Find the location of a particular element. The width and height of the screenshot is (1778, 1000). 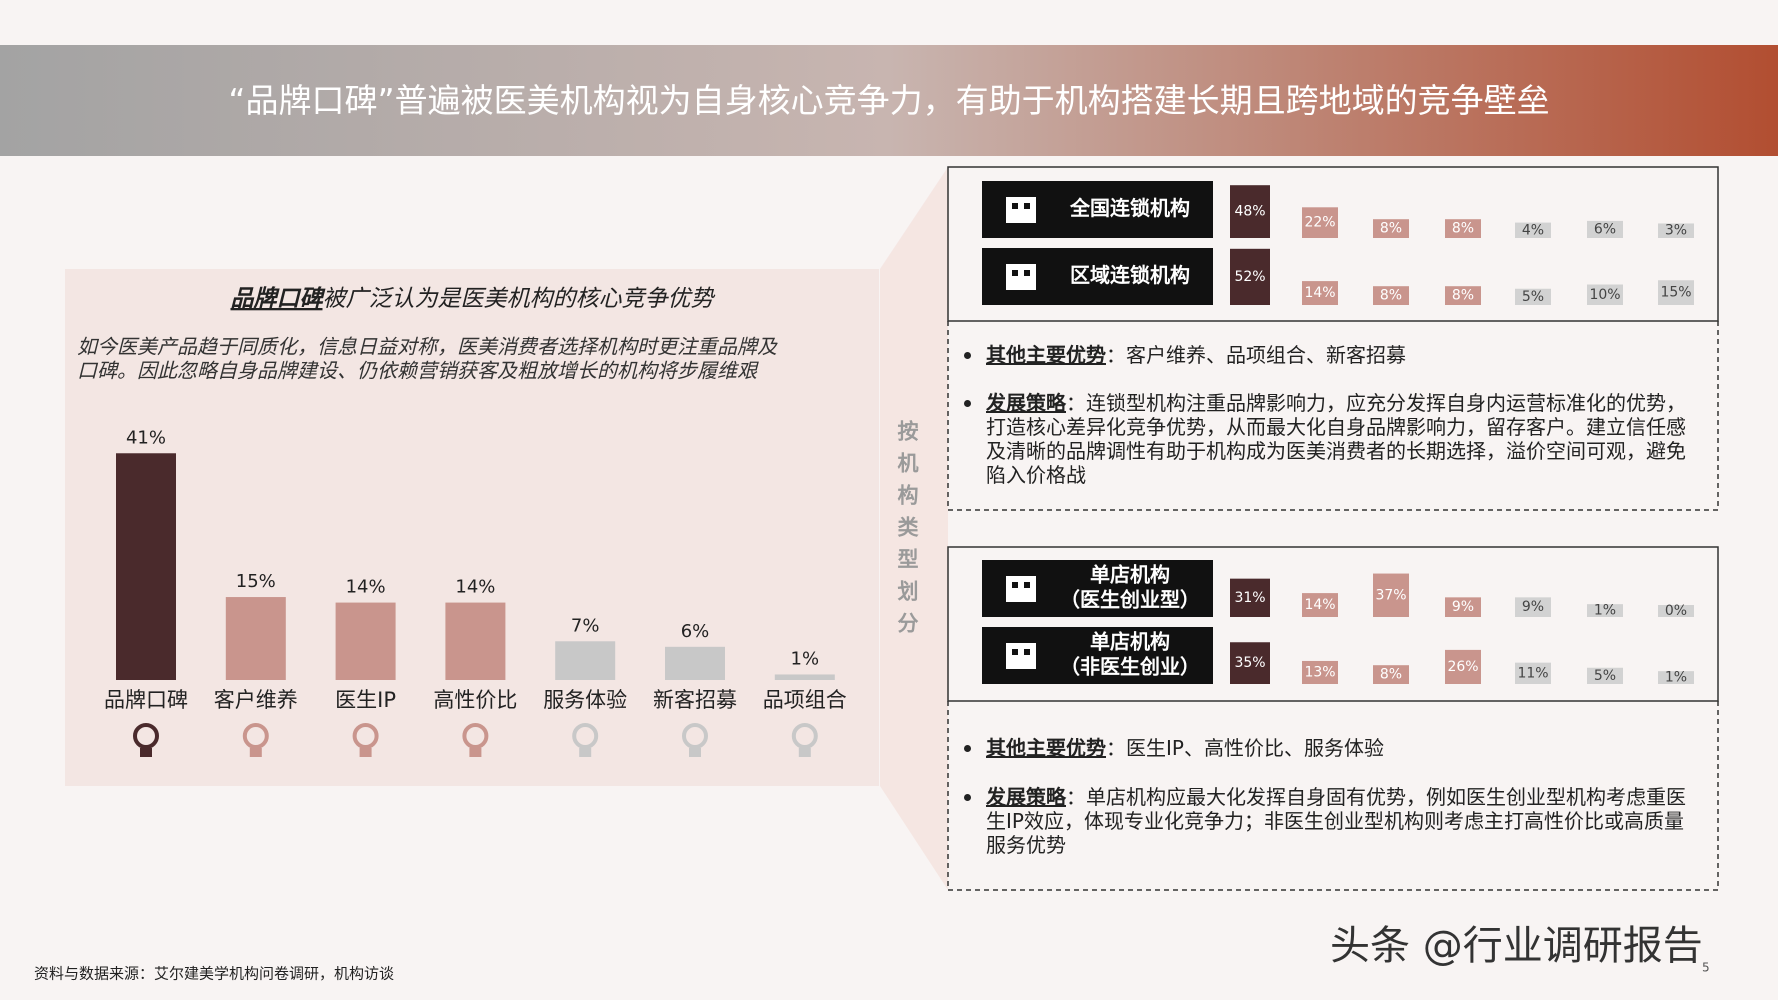

source: 资料与数据来源：艾尔建美学机构问卷调研，机构访谈 is located at coordinates (214, 974).